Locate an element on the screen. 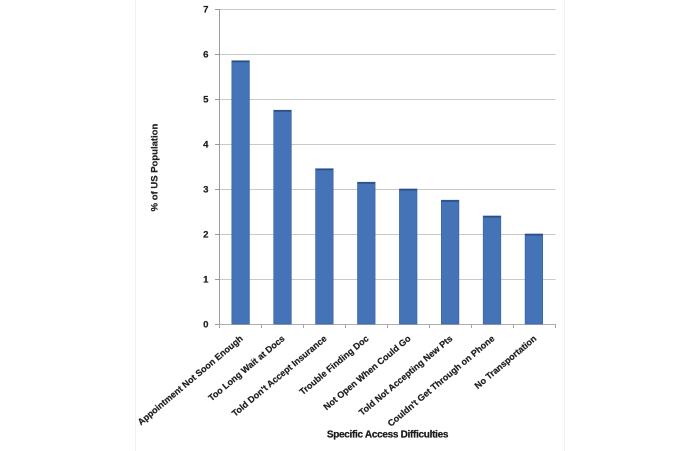 This screenshot has height=451, width=700. svg-text: 1 is located at coordinates (206, 279).